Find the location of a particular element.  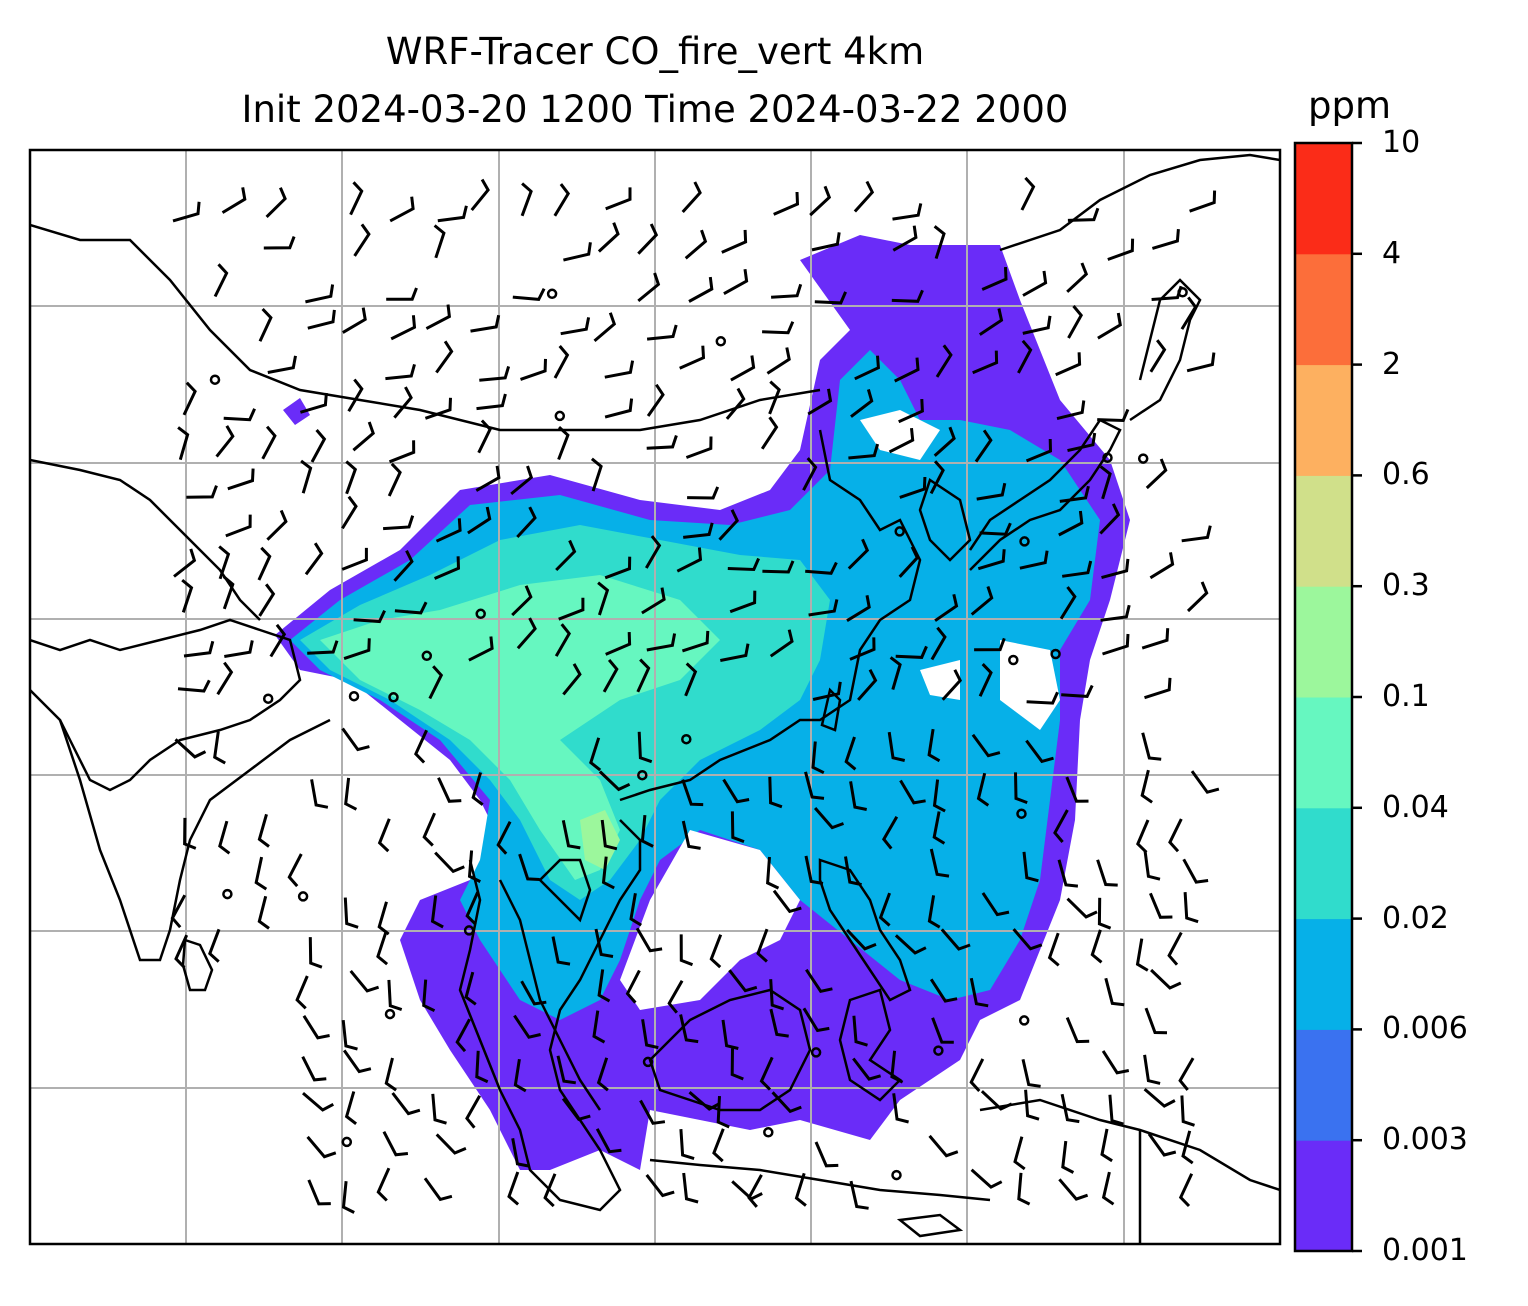

coastline-korea is located at coordinates (945, 520).